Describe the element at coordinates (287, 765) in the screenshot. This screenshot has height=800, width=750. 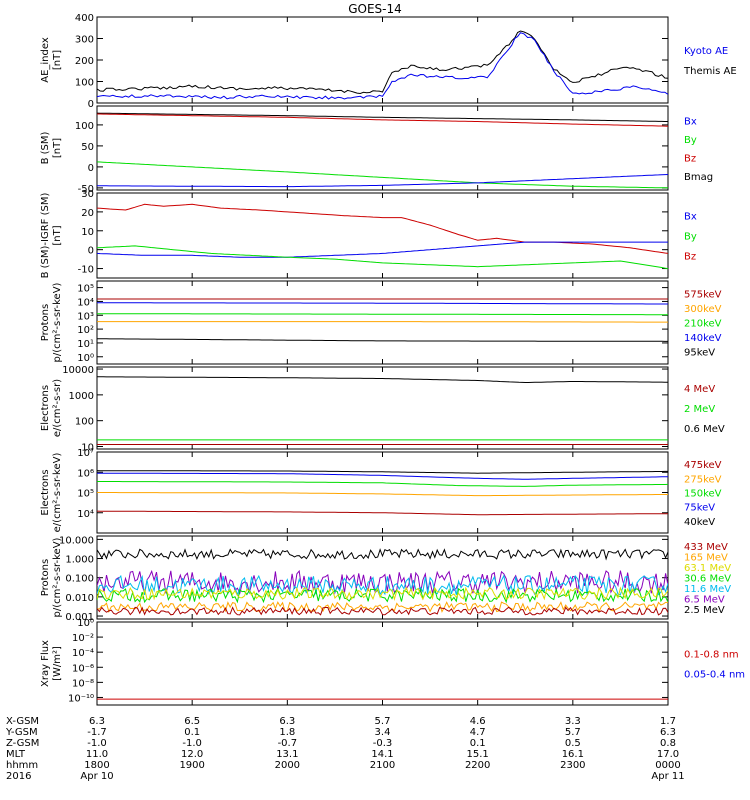
I see `axis-value: 2000` at that location.